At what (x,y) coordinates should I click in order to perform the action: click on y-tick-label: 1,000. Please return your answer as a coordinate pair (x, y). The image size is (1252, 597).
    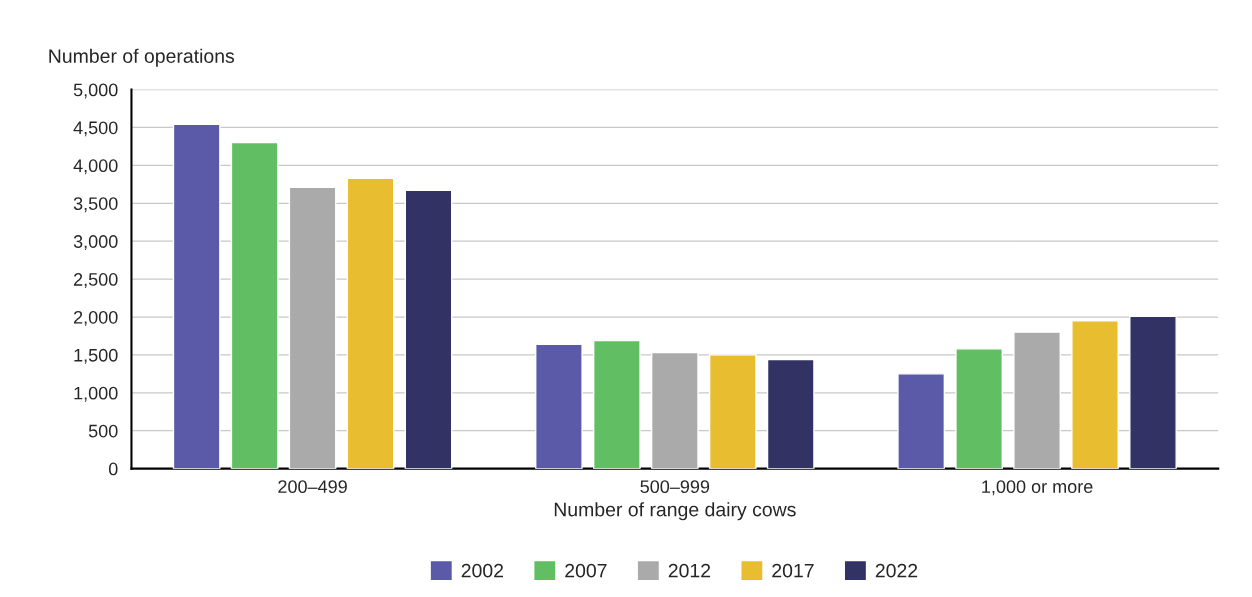
    Looking at the image, I should click on (96, 394).